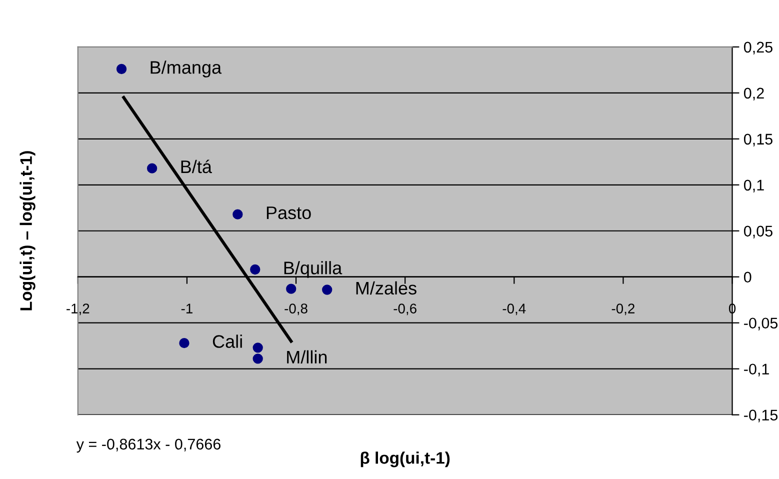  What do you see at coordinates (307, 357) in the screenshot?
I see `annotation: M/llin` at bounding box center [307, 357].